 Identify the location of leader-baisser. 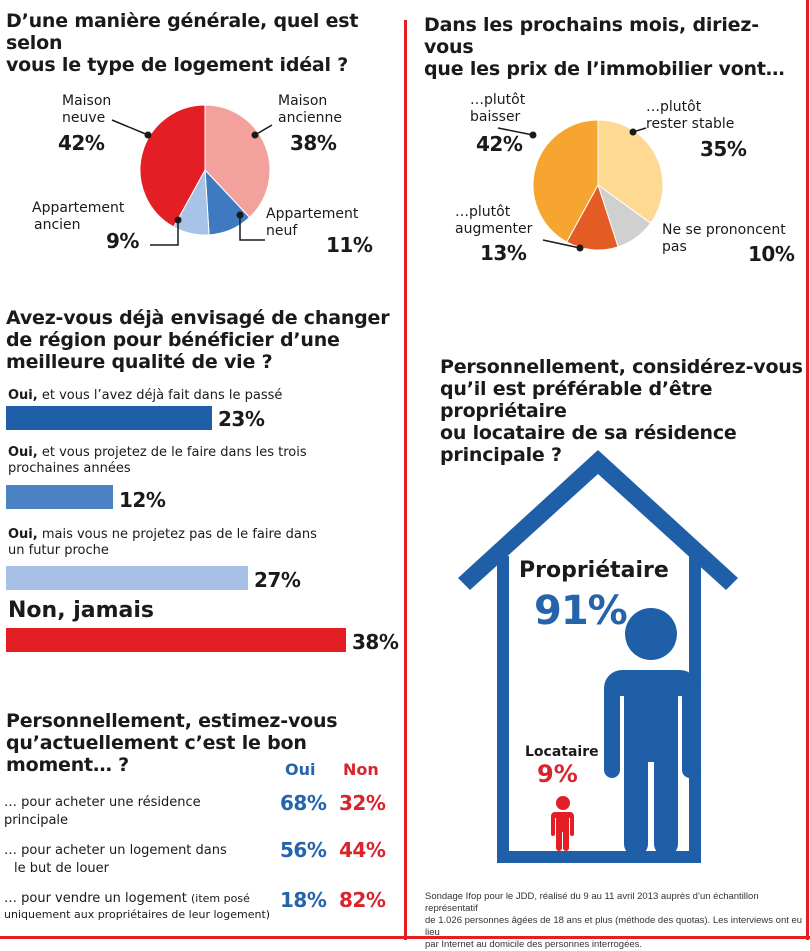
(515, 131).